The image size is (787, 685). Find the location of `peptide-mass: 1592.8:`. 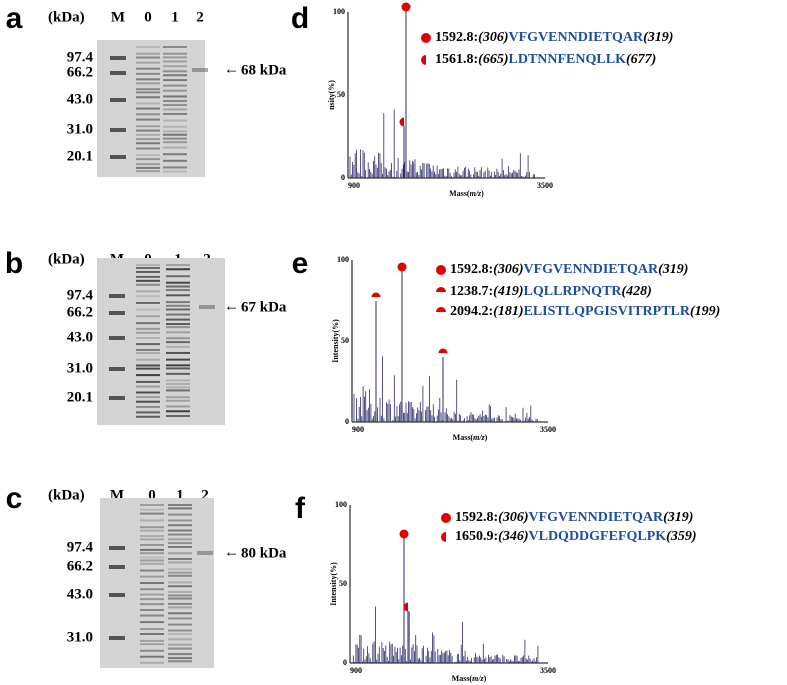

peptide-mass: 1592.8: is located at coordinates (456, 37).